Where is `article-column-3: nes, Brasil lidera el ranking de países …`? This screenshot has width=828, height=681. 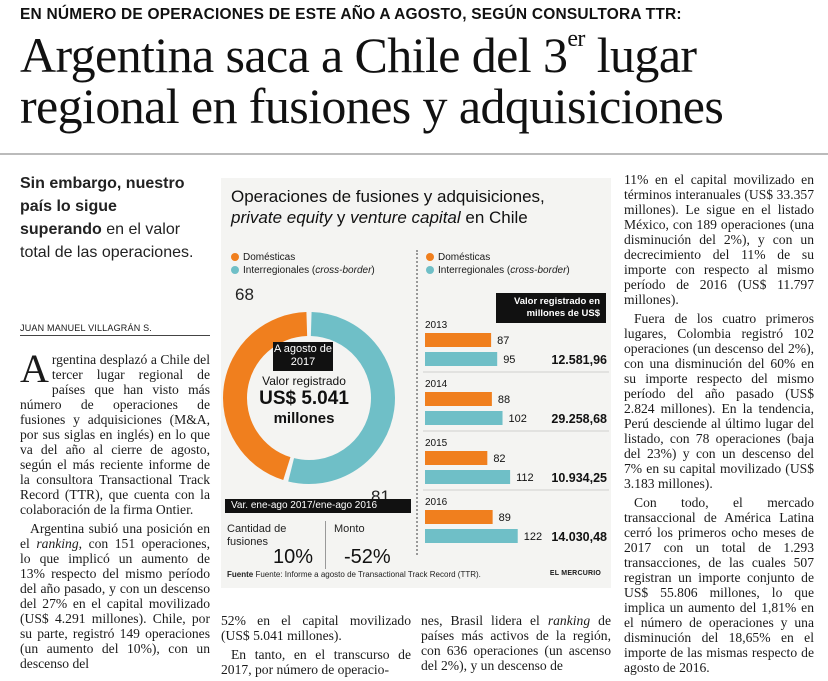
article-column-3: nes, Brasil lidera el ranking de países … is located at coordinates (516, 645).